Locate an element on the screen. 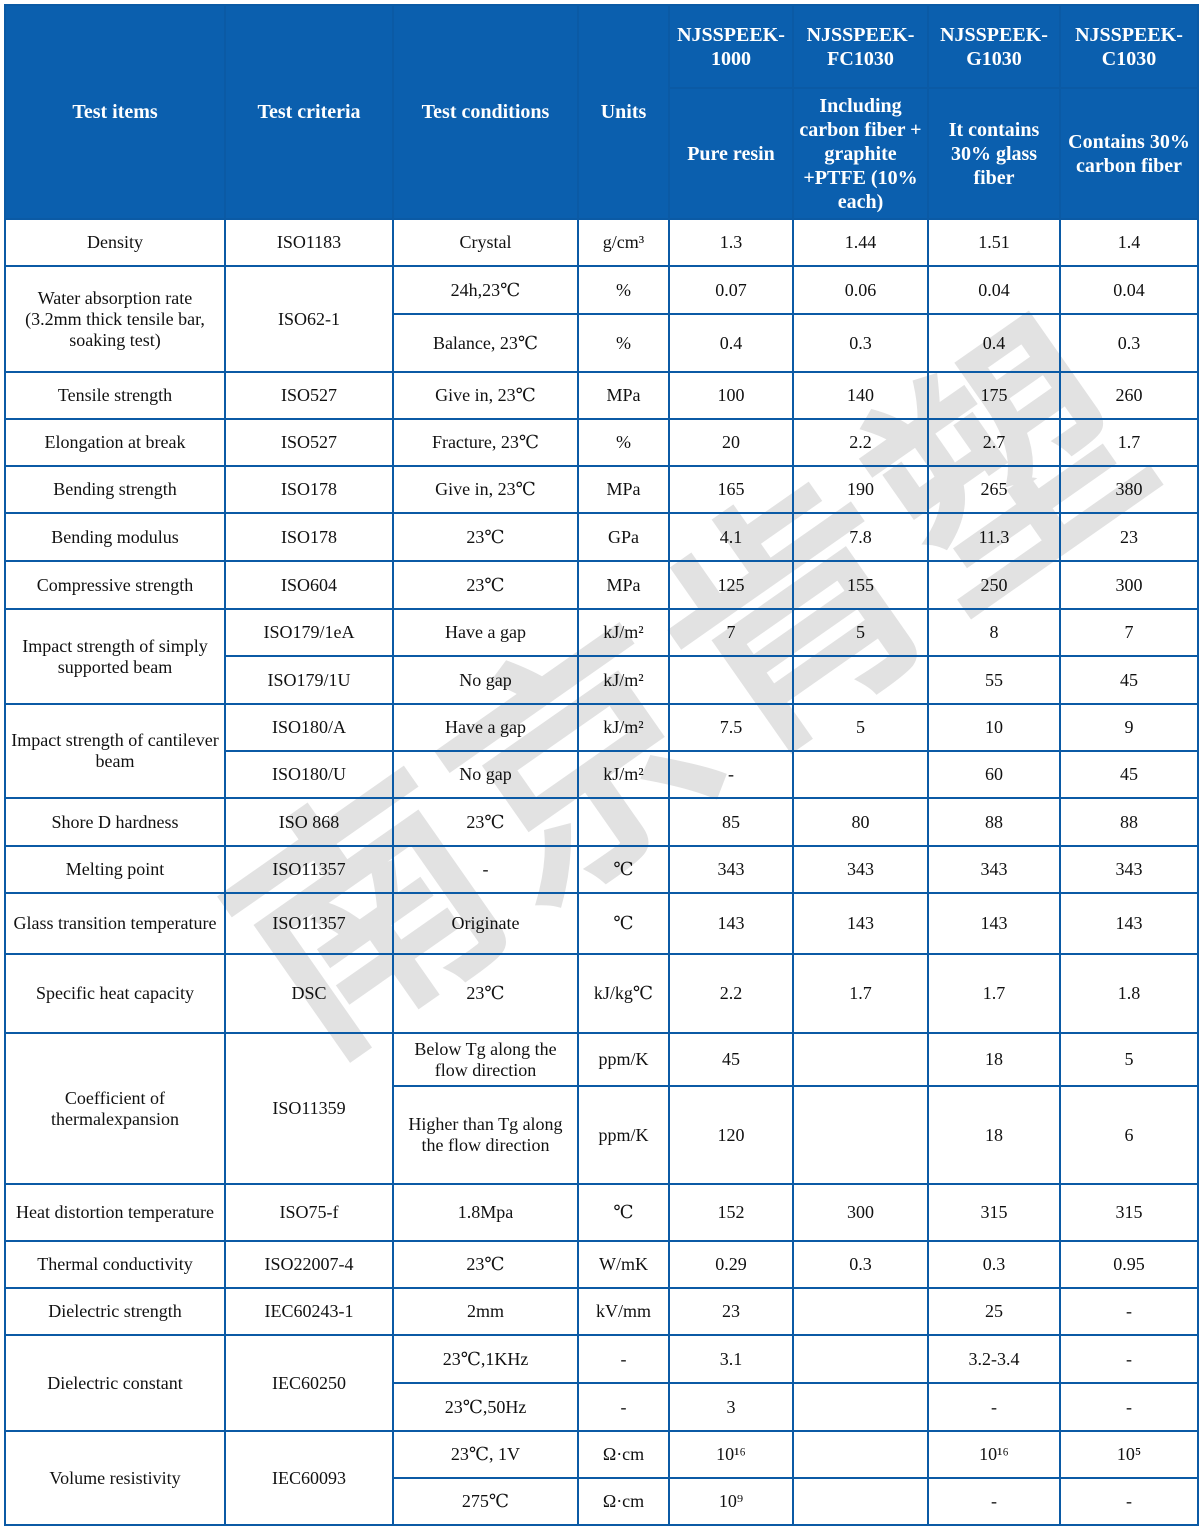  test-criteria: ISO527 is located at coordinates (309, 442).